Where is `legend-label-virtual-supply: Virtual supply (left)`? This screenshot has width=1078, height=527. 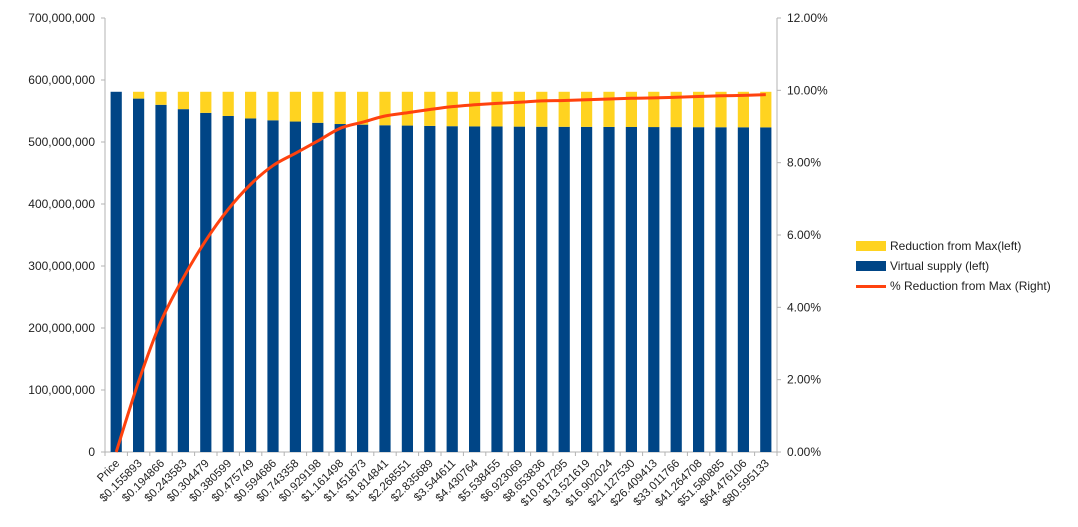 legend-label-virtual-supply: Virtual supply (left) is located at coordinates (940, 266).